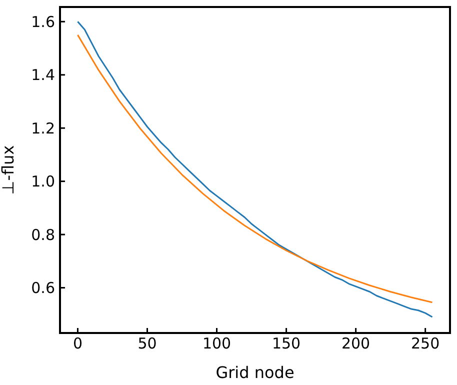 Image resolution: width=457 pixels, height=385 pixels. What do you see at coordinates (77, 343) in the screenshot?
I see `x-tick-label: 0` at bounding box center [77, 343].